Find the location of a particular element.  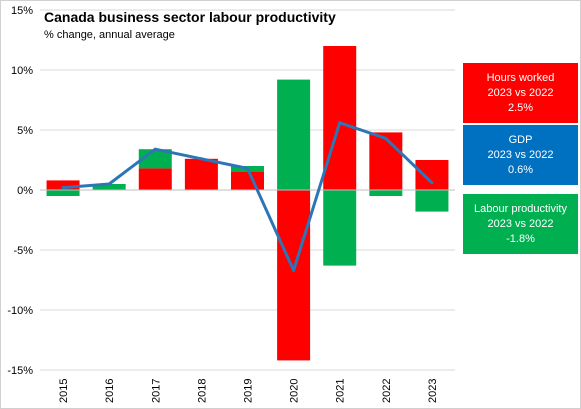

gdp-callout-value: 0.6% is located at coordinates (520, 169).